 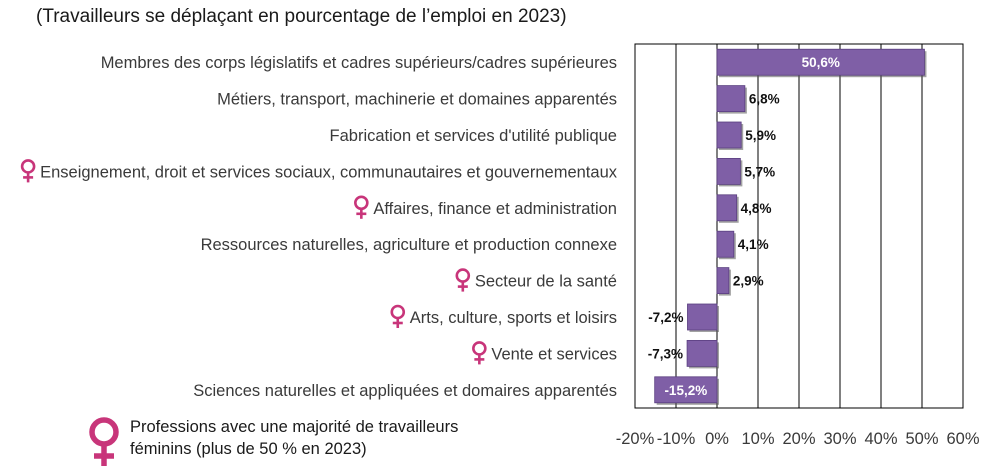 I want to click on x-tick-label: 60%, so click(x=962, y=439).